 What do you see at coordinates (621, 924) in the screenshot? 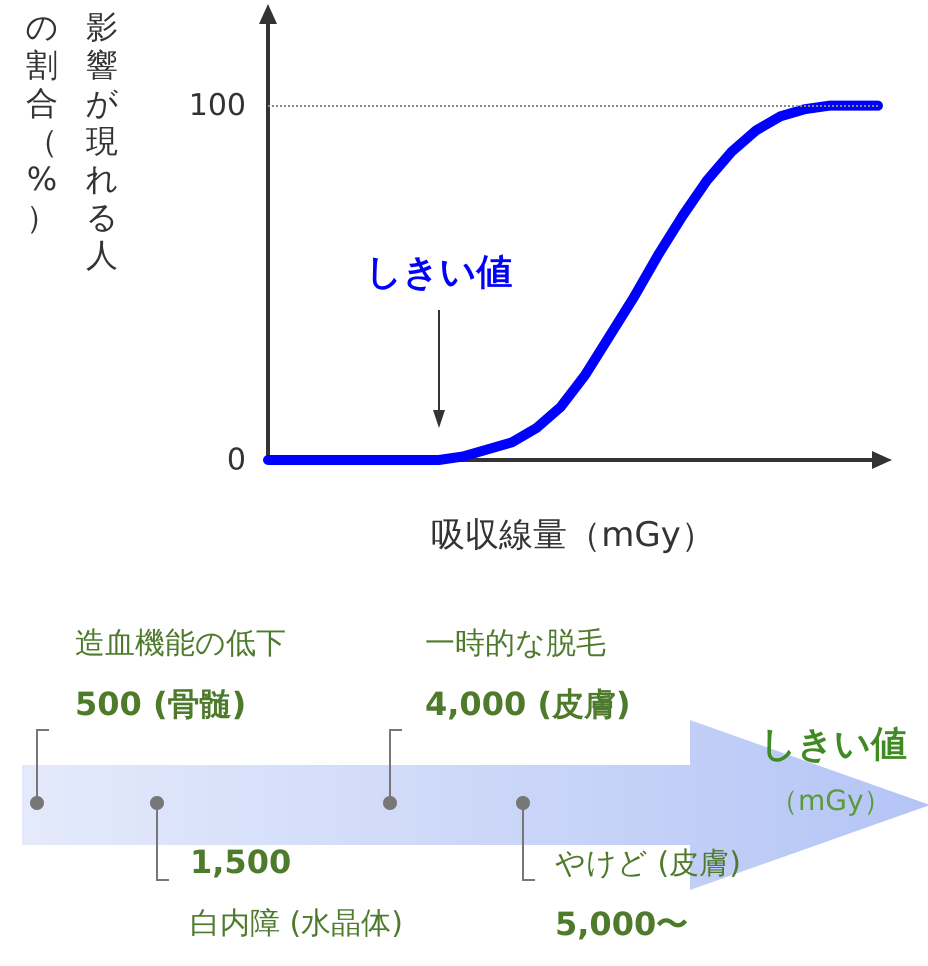
I see `text: 5,000〜` at bounding box center [621, 924].